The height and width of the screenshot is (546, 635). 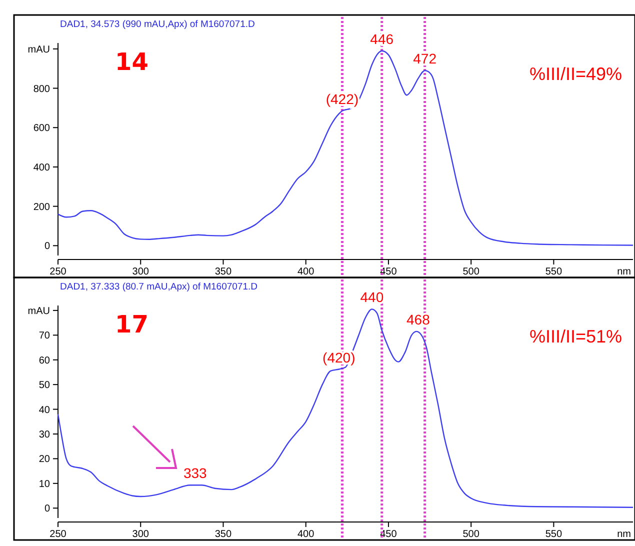 I want to click on y-tick-label: 10, so click(x=44, y=484).